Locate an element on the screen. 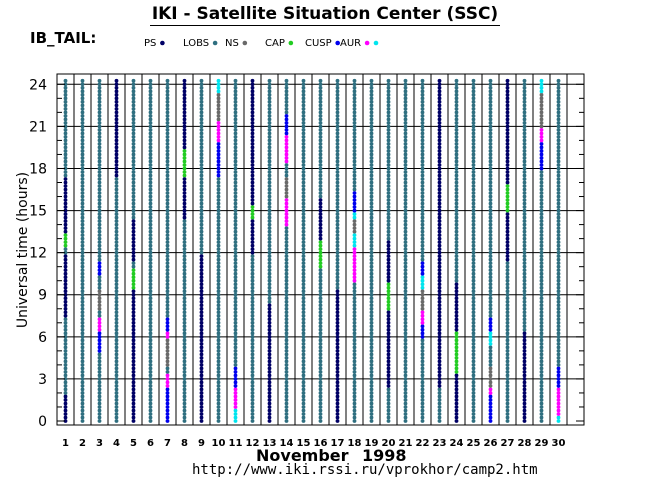 The width and height of the screenshot is (650, 500). x-axis-year-label: 1998 is located at coordinates (384, 455).